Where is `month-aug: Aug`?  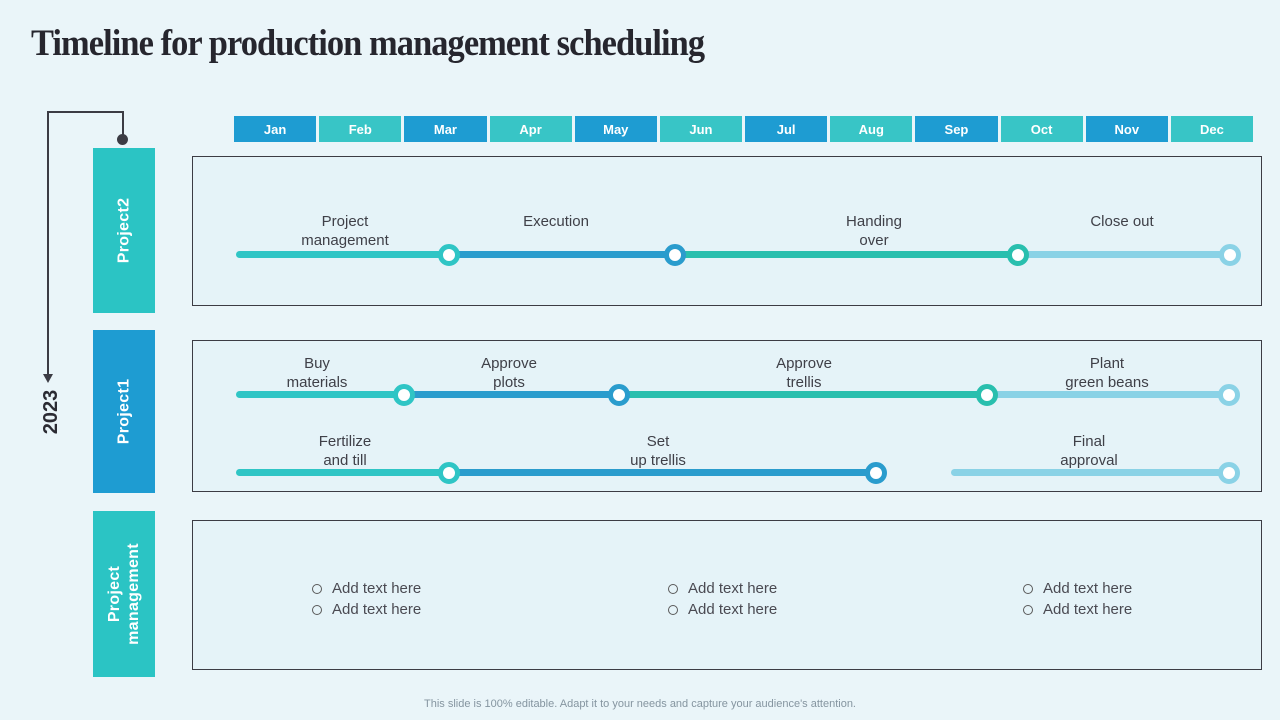 month-aug: Aug is located at coordinates (871, 129).